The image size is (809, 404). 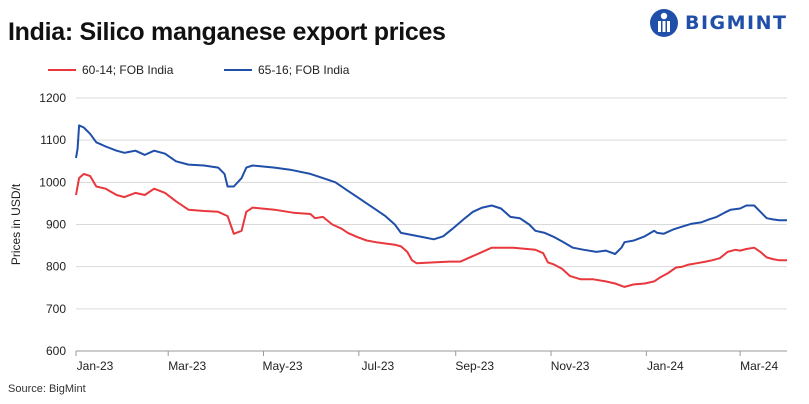 What do you see at coordinates (56, 309) in the screenshot?
I see `y-tick-label: 700` at bounding box center [56, 309].